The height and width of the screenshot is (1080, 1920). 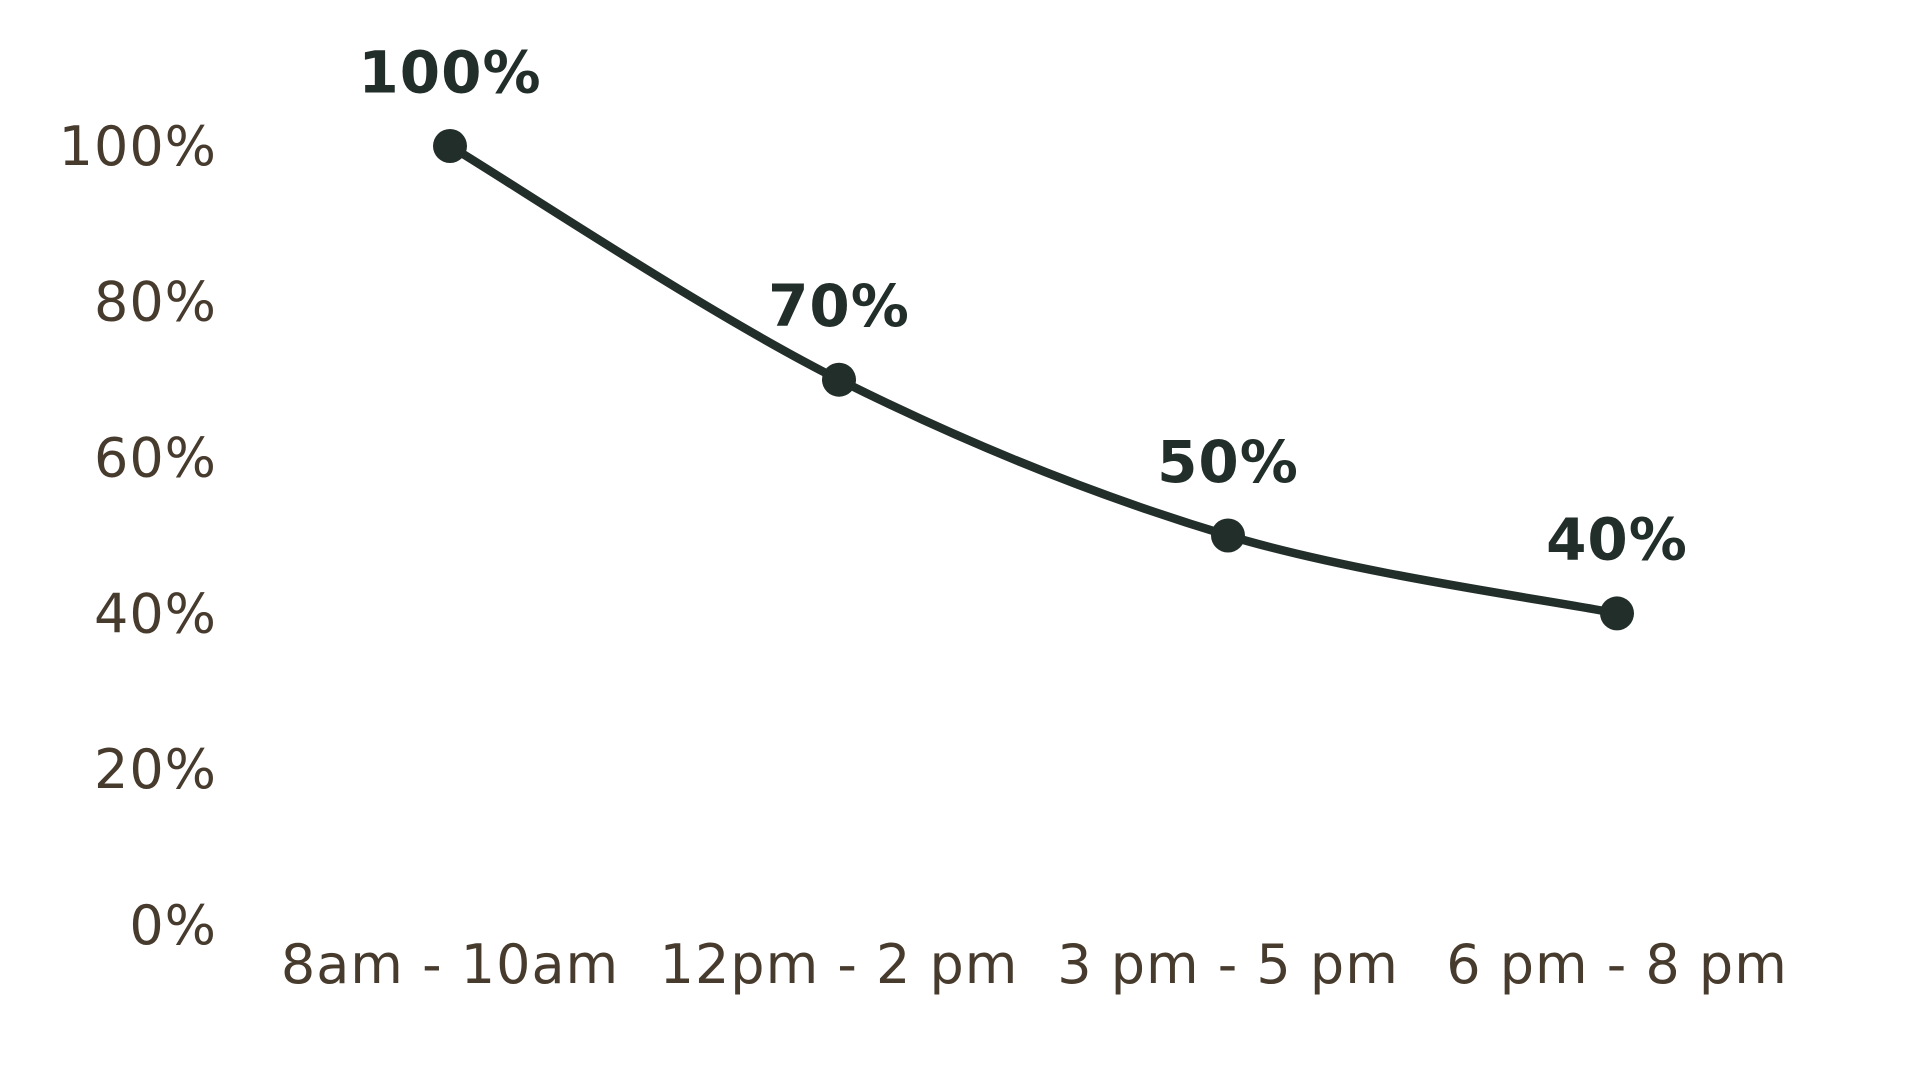 What do you see at coordinates (449, 72) in the screenshot?
I see `data-point-label: 100%` at bounding box center [449, 72].